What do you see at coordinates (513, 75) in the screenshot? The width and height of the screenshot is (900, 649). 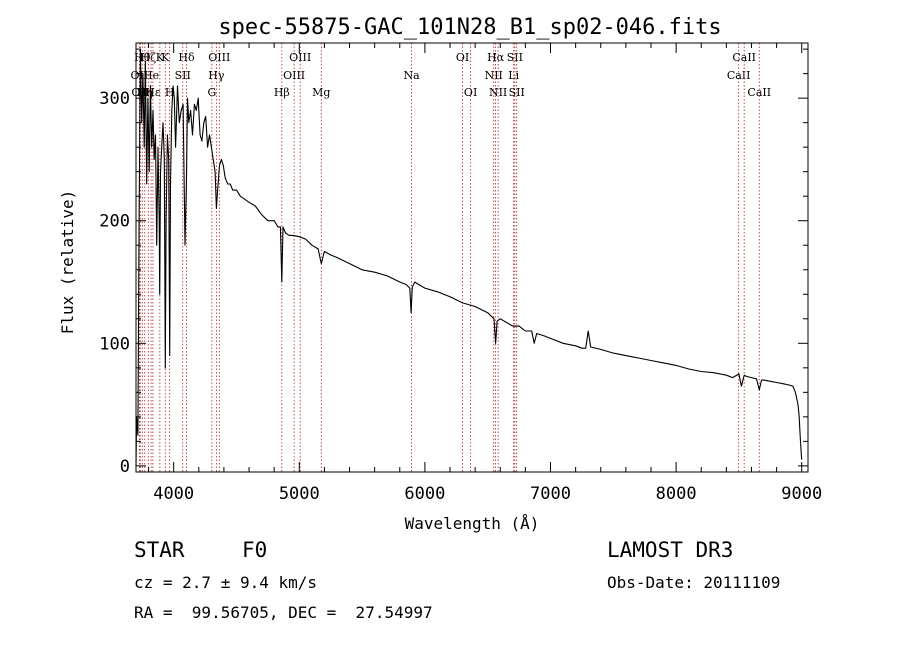 I see `line-marker-label-25: Li` at bounding box center [513, 75].